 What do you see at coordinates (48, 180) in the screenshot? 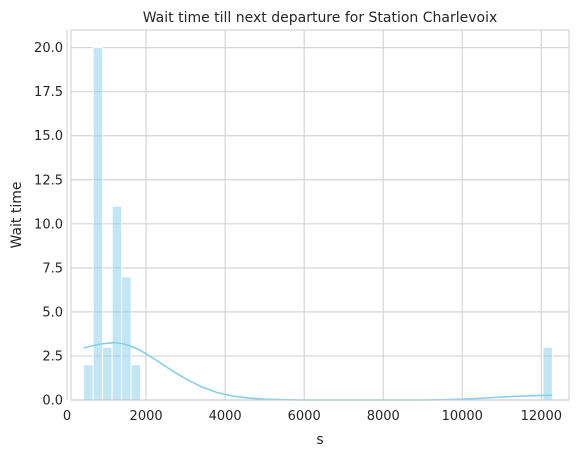
I see `y-tick-label: 12.5` at bounding box center [48, 180].